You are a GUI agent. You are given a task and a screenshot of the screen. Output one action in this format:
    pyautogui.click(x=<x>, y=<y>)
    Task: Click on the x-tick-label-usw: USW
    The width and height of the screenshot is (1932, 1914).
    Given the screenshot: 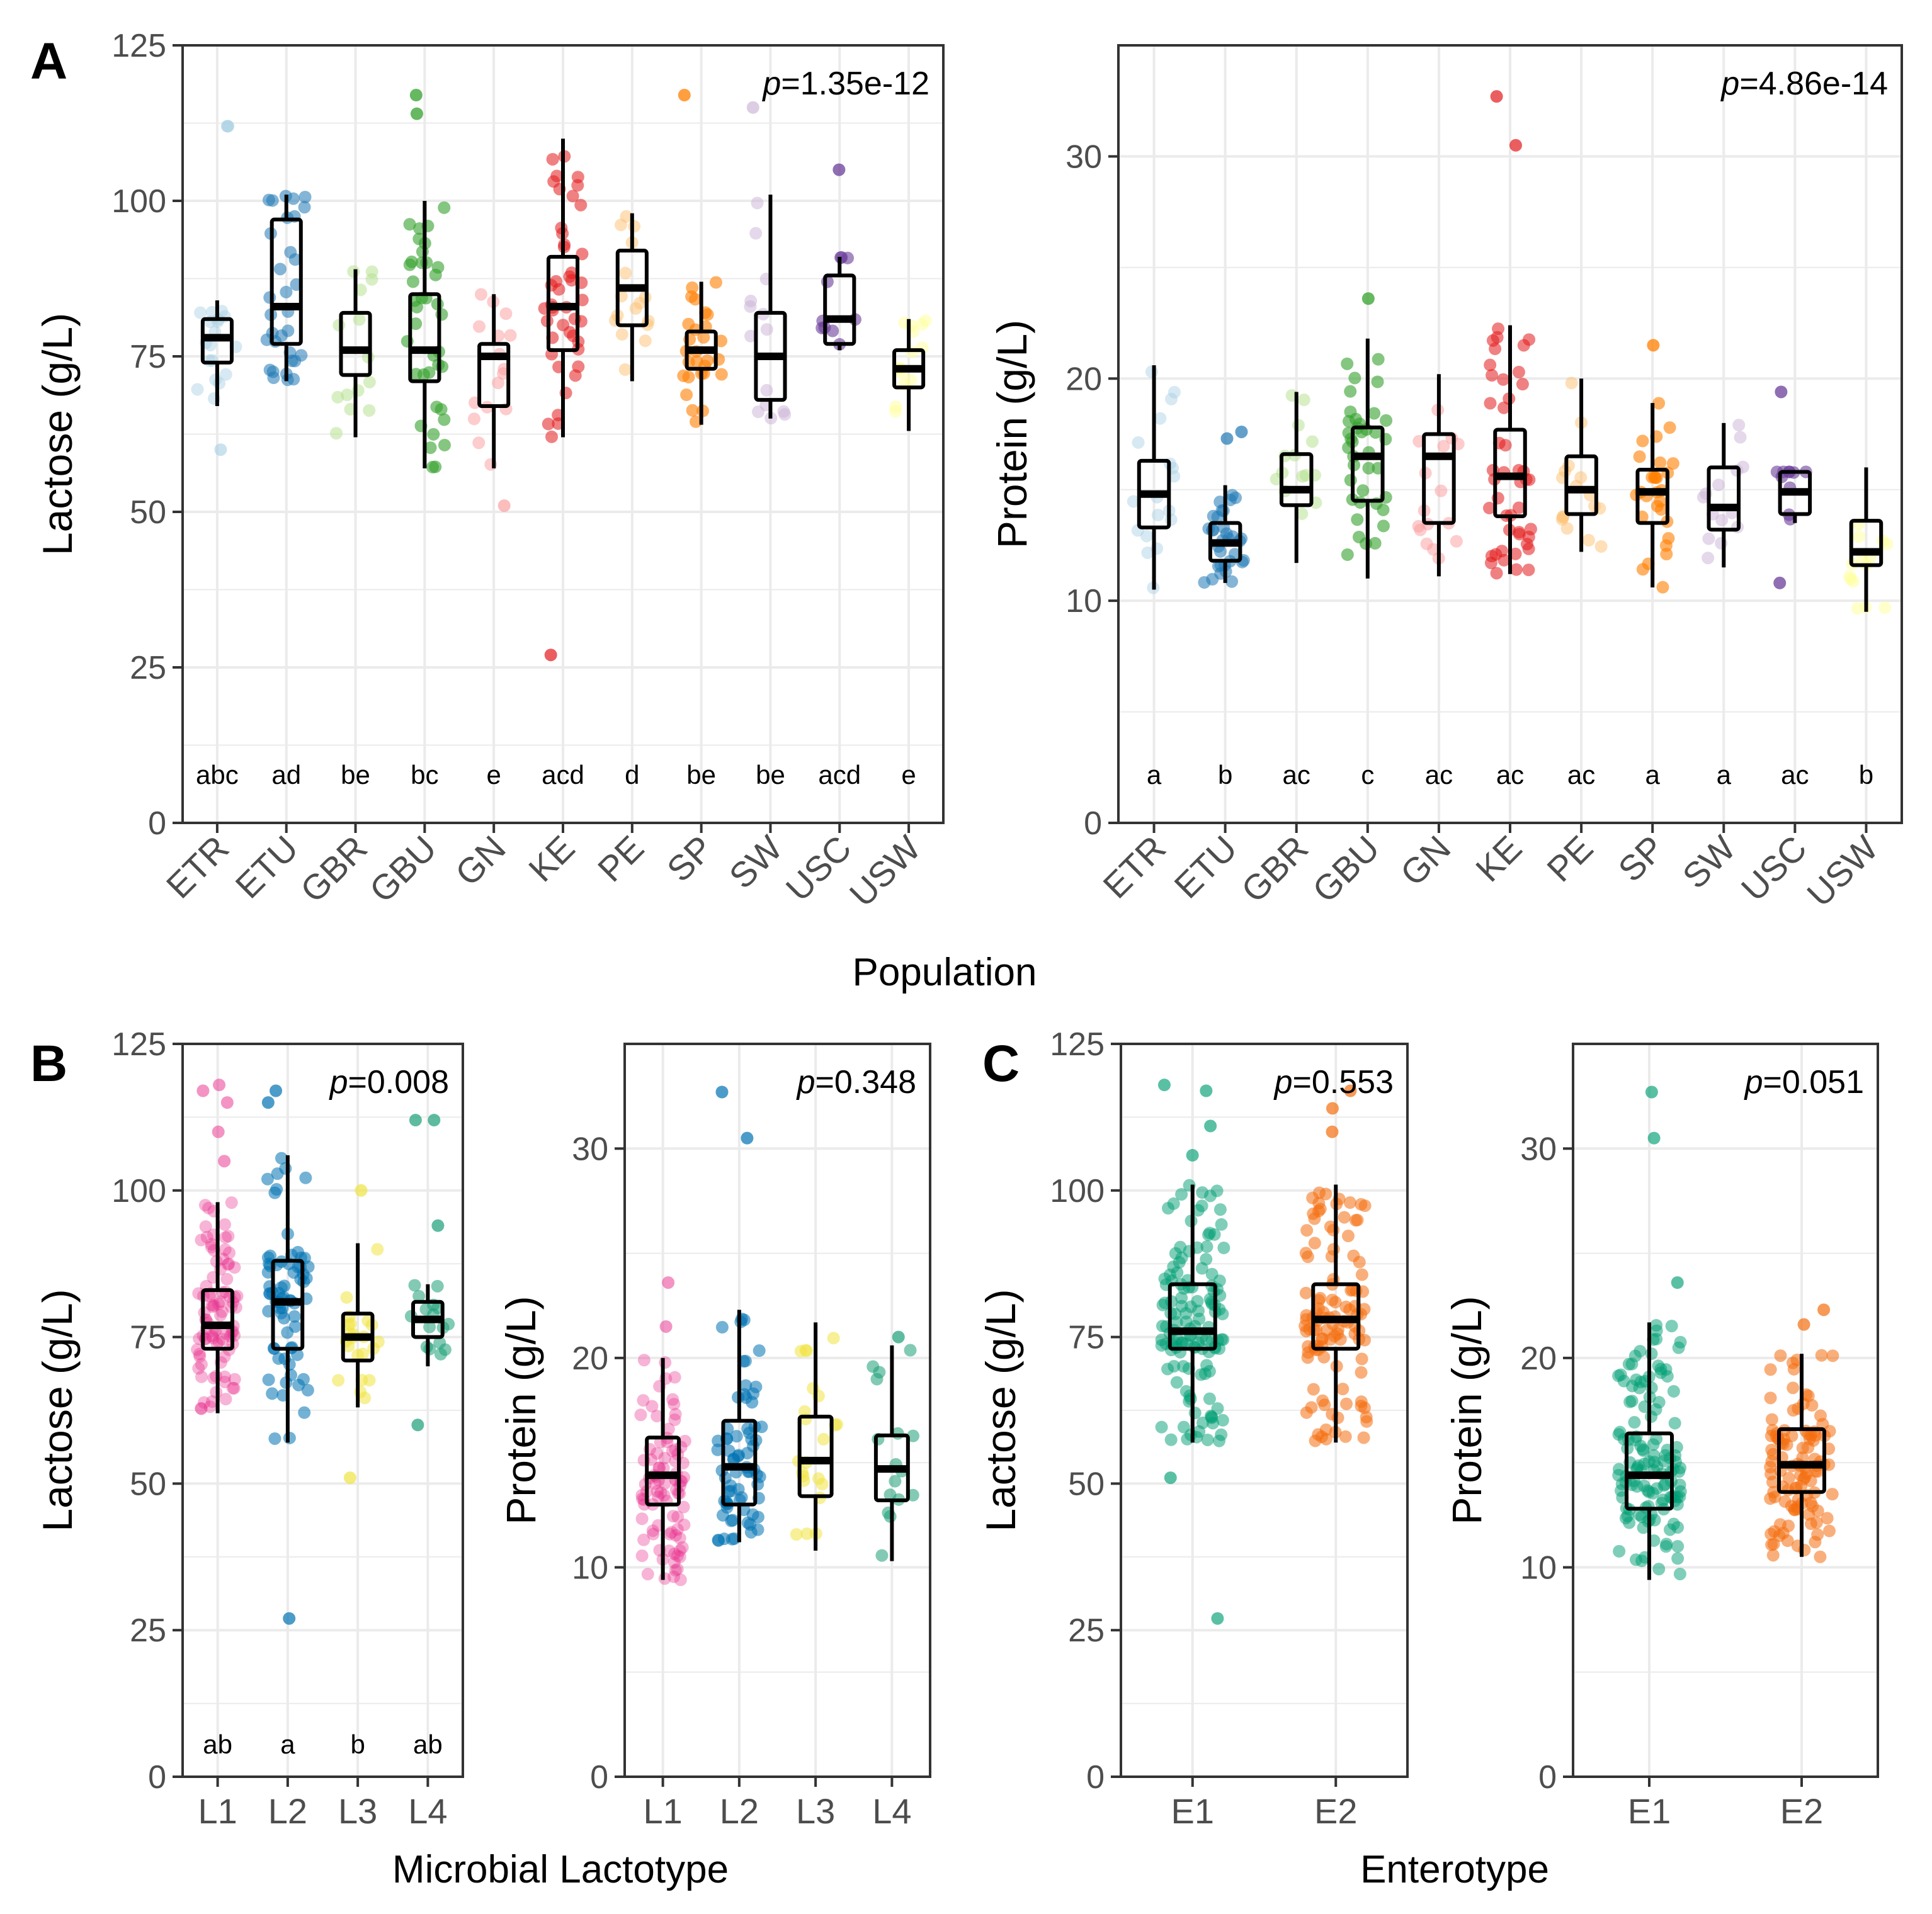 What is the action you would take?
    pyautogui.click(x=1842, y=871)
    